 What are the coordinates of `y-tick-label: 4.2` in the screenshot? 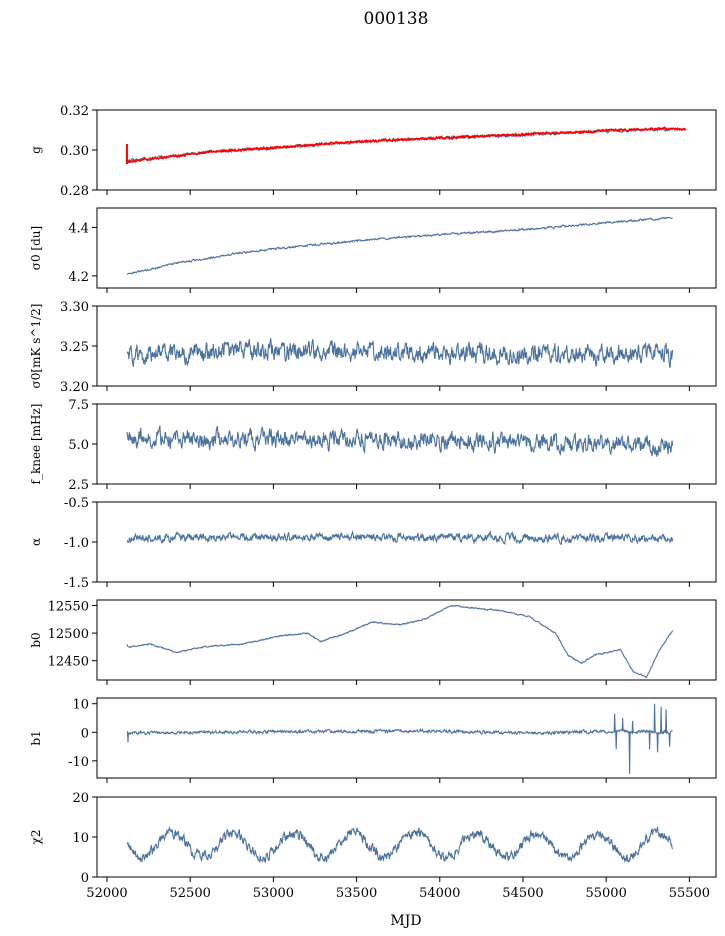 It's located at (78, 277).